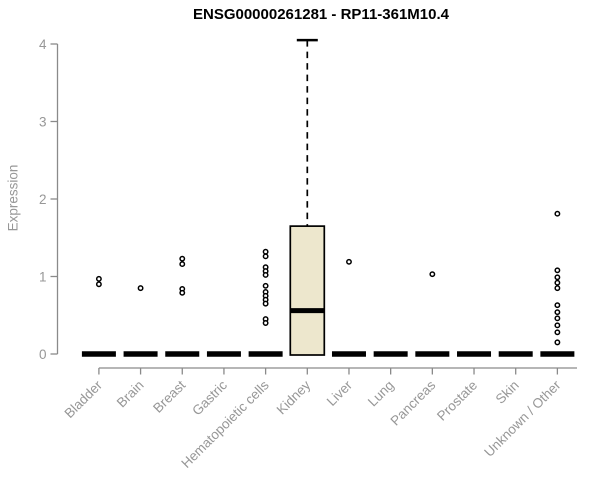 This screenshot has height=500, width=600. Describe the element at coordinates (507, 392) in the screenshot. I see `x-tick-label-skin: Skin` at that location.